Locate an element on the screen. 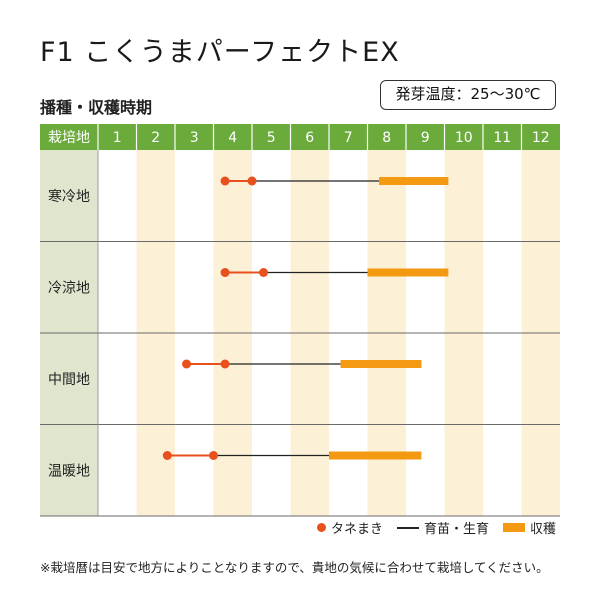 Image resolution: width=600 pixels, height=600 pixels. legend-sowing-label: タネまき is located at coordinates (356, 529).